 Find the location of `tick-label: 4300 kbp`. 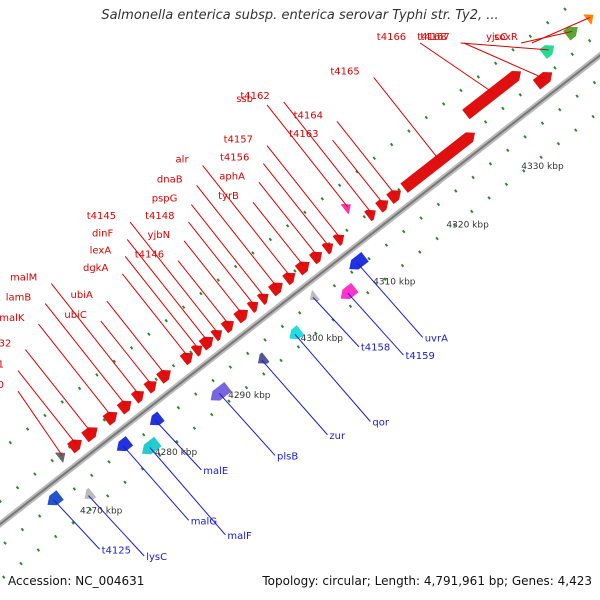

tick-label: 4300 kbp is located at coordinates (322, 339).